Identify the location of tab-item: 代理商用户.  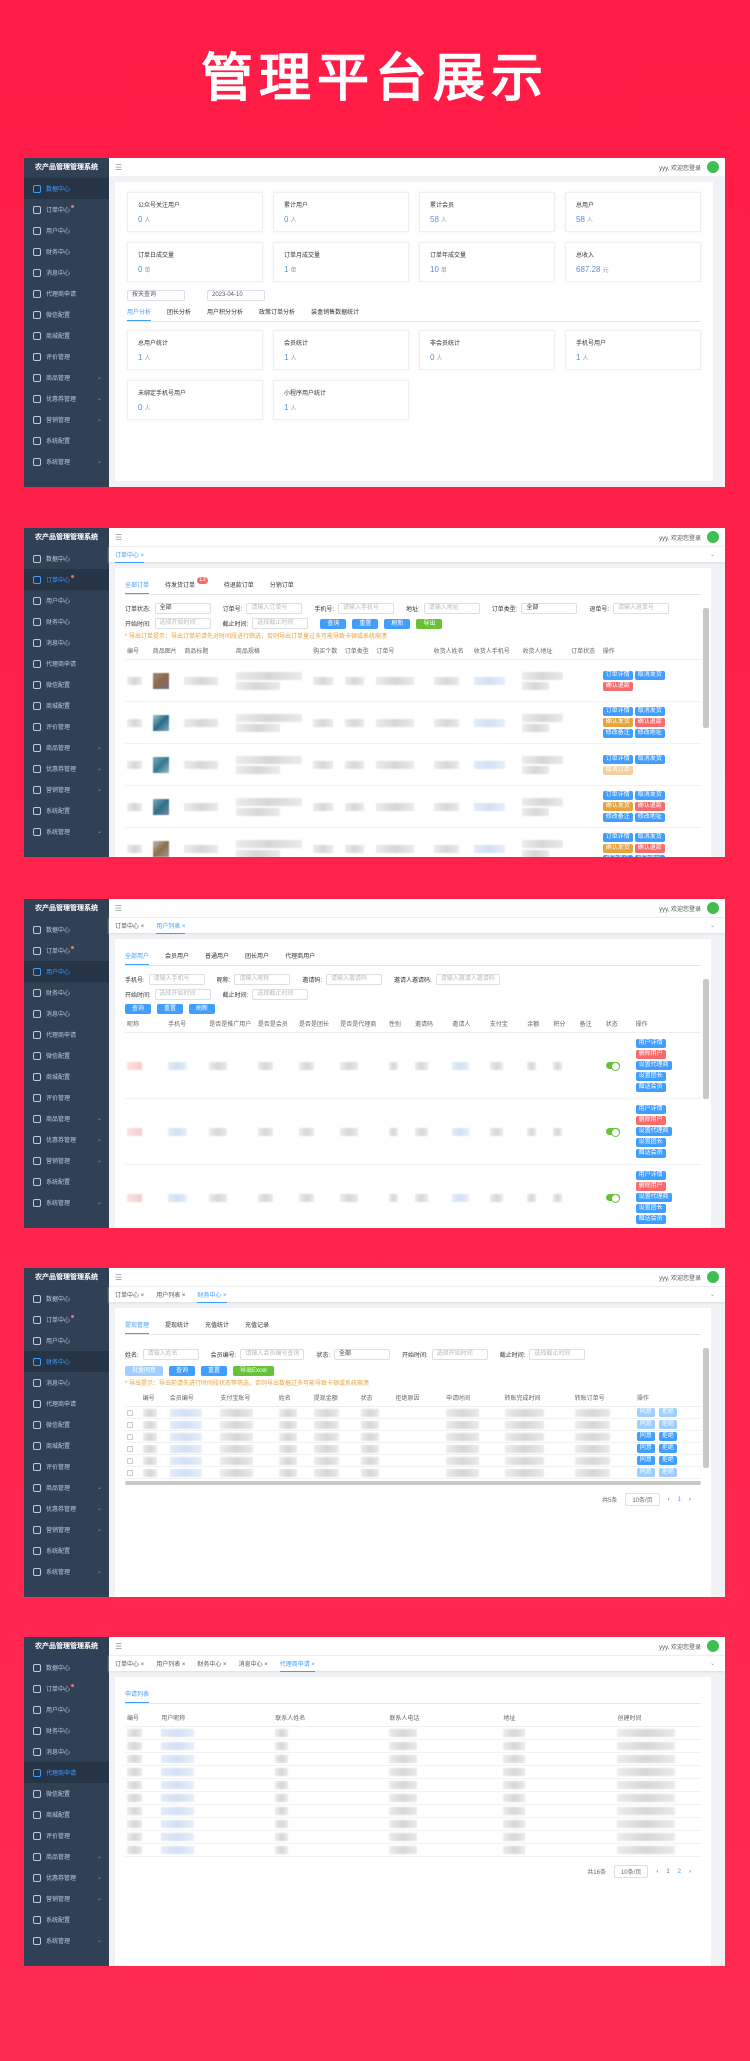
(300, 956).